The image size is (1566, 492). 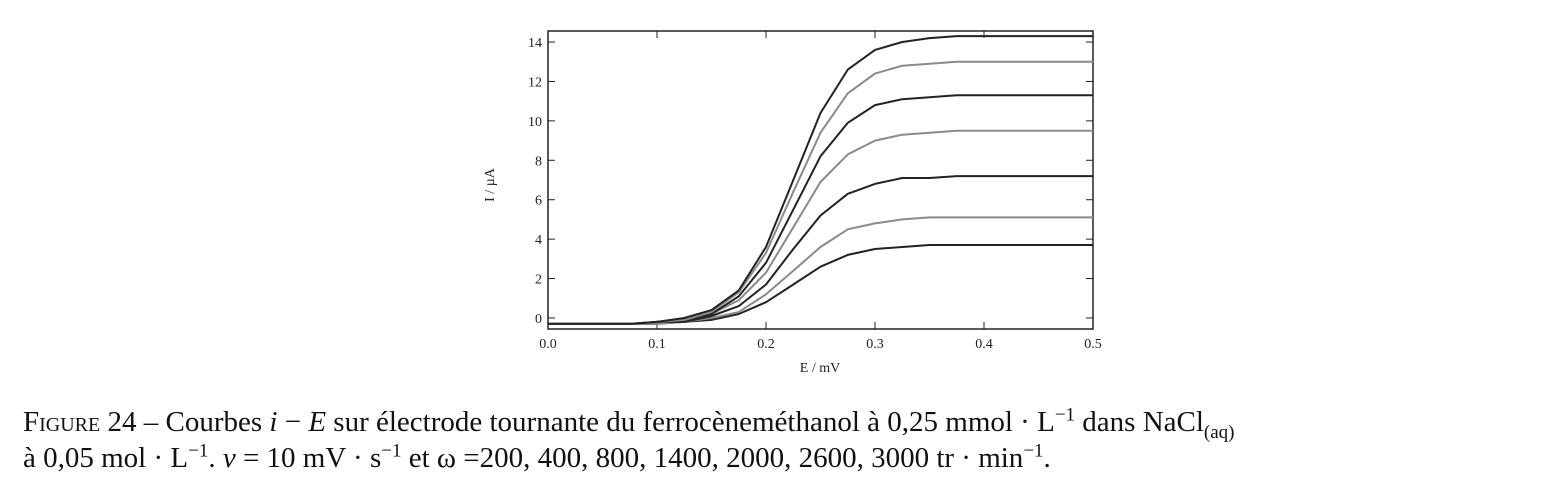 What do you see at coordinates (548, 344) in the screenshot?
I see `x-tick-label: 0.0` at bounding box center [548, 344].